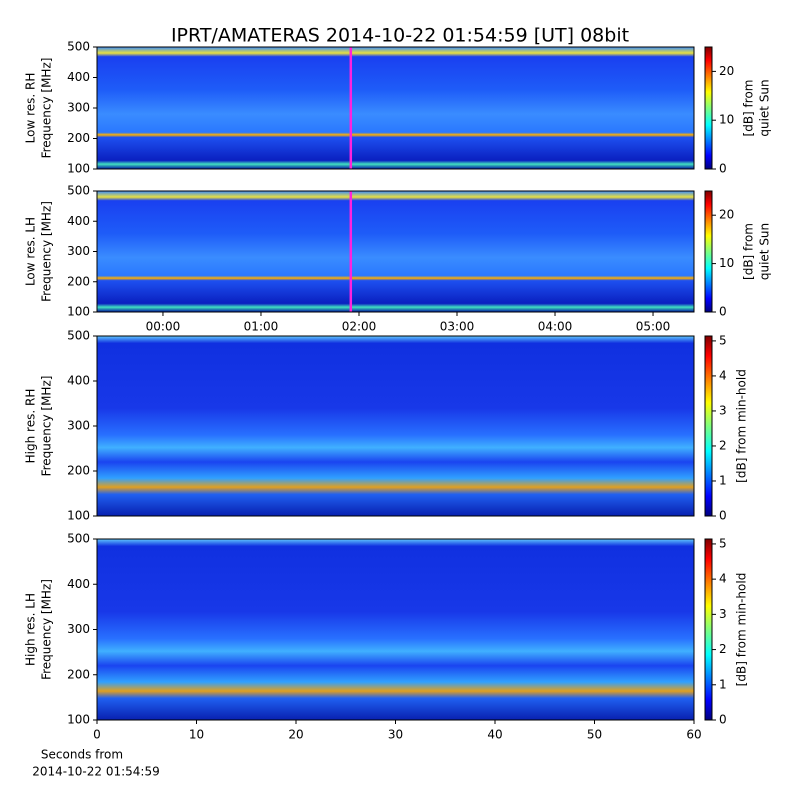 The width and height of the screenshot is (800, 800). I want to click on x-tick-label: 03:00, so click(457, 327).